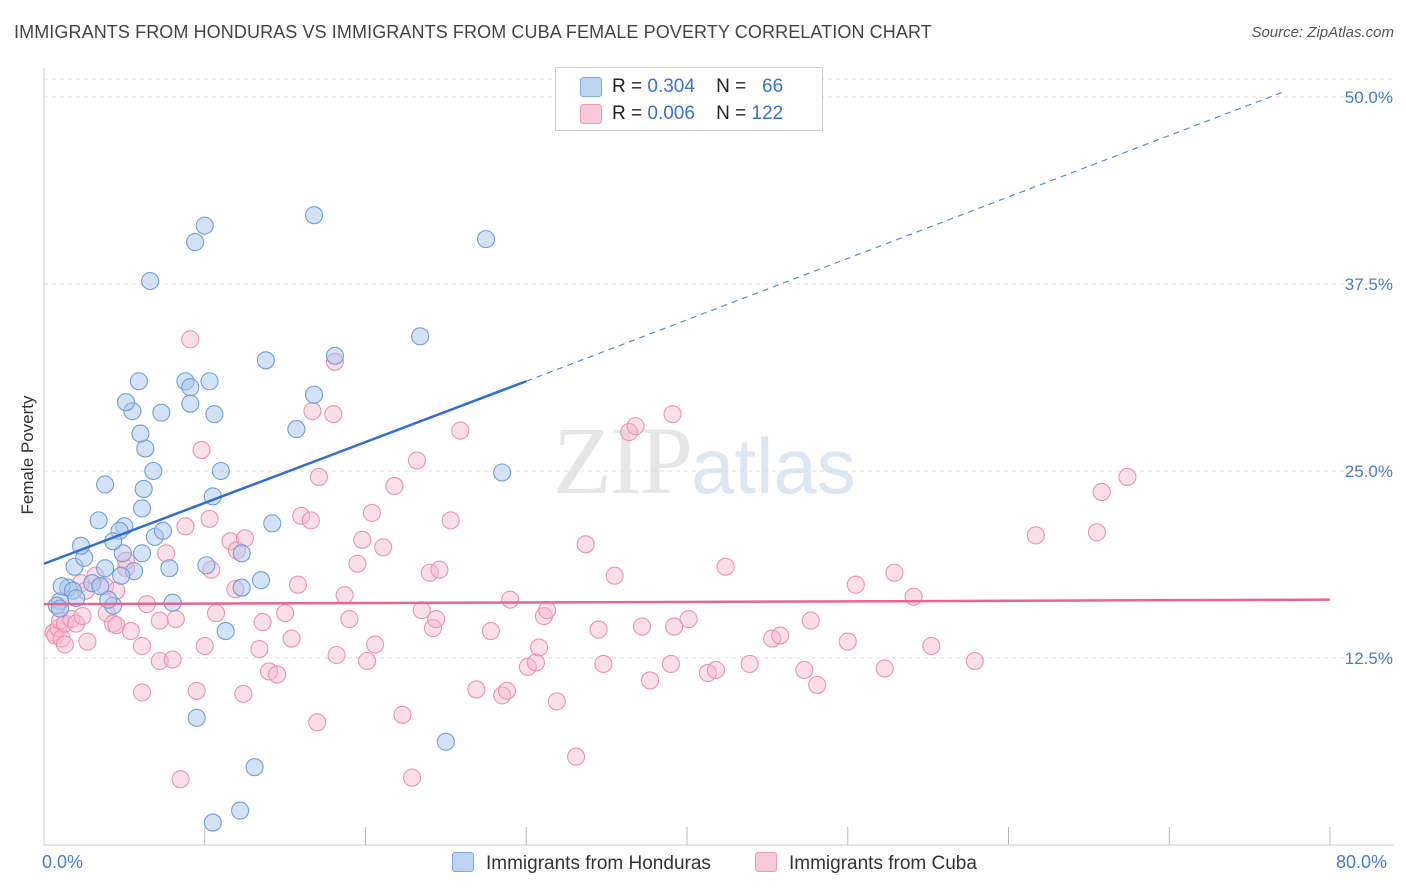  Describe the element at coordinates (591, 87) in the screenshot. I see `honduras-swatch` at that location.